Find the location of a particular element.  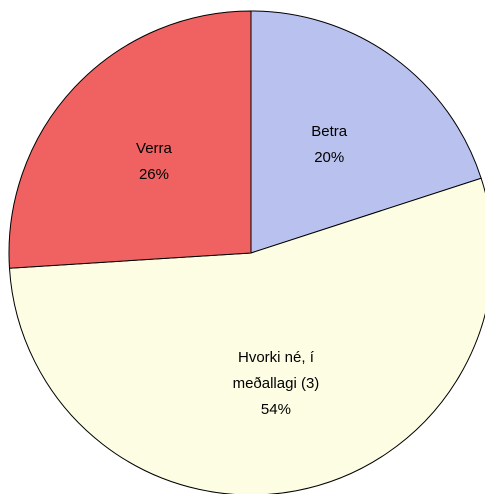

slice-label: Verra 26% is located at coordinates (154, 162).